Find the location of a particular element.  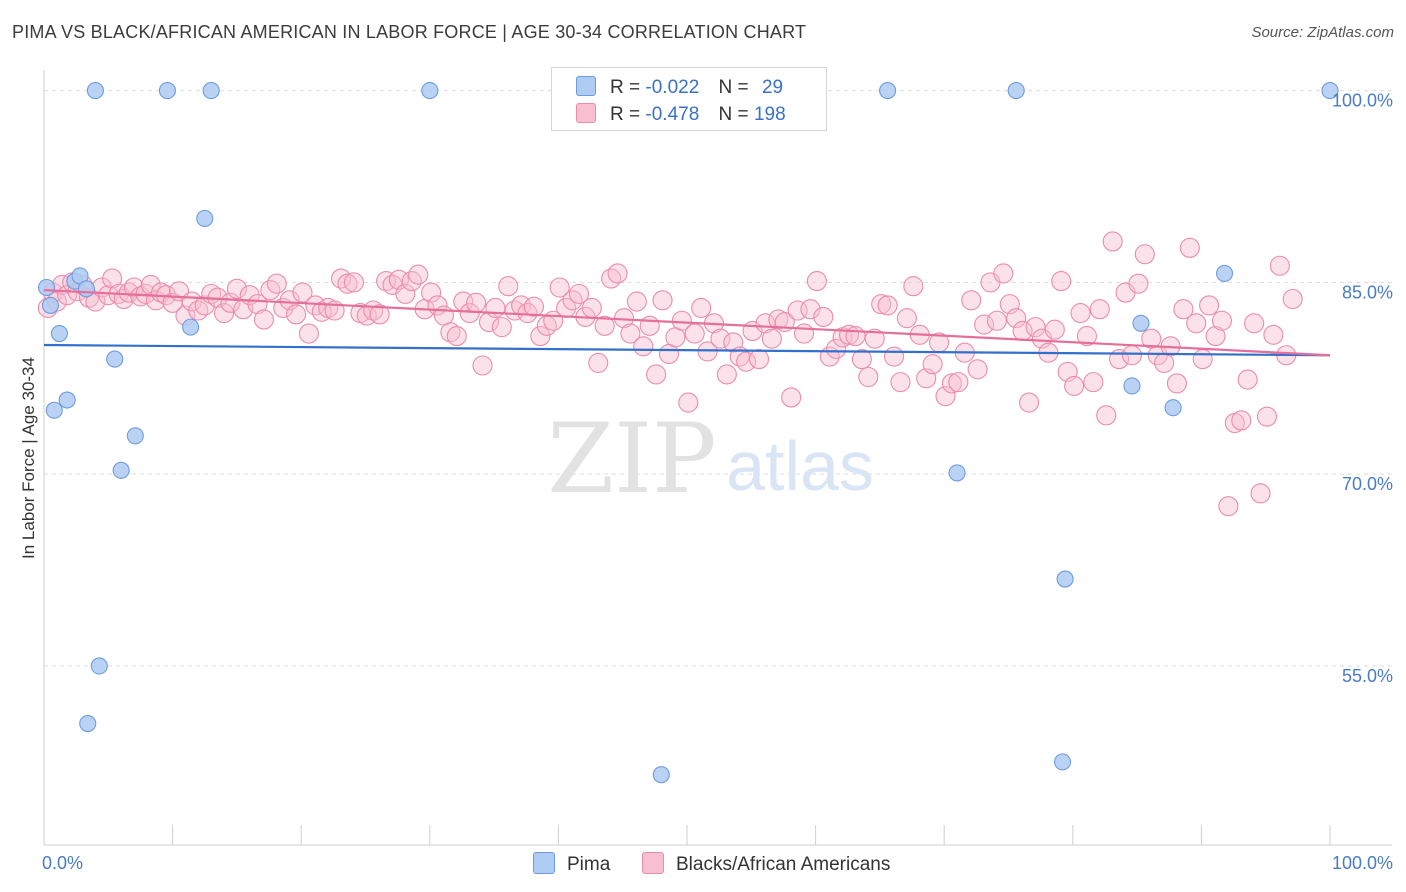

pima-n-value: 29 is located at coordinates (772, 87).